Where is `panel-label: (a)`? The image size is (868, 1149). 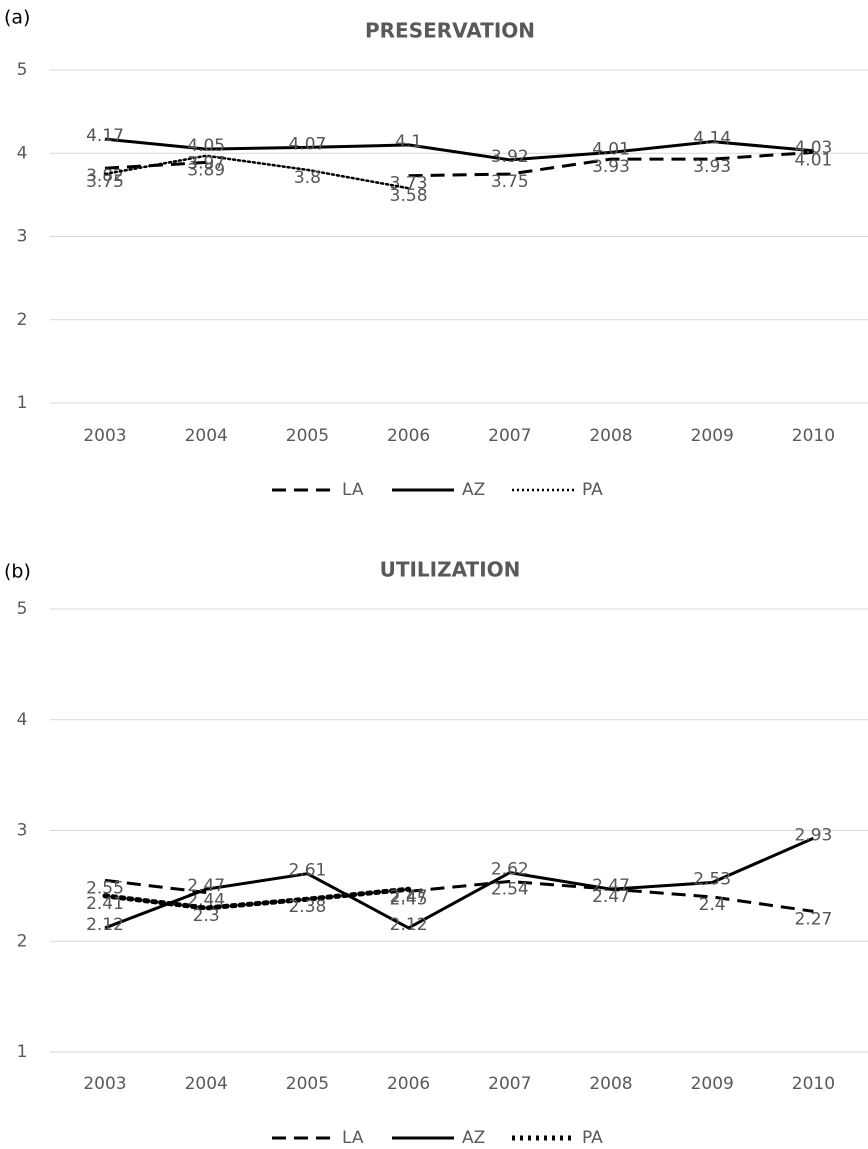
panel-label: (a) is located at coordinates (17, 18).